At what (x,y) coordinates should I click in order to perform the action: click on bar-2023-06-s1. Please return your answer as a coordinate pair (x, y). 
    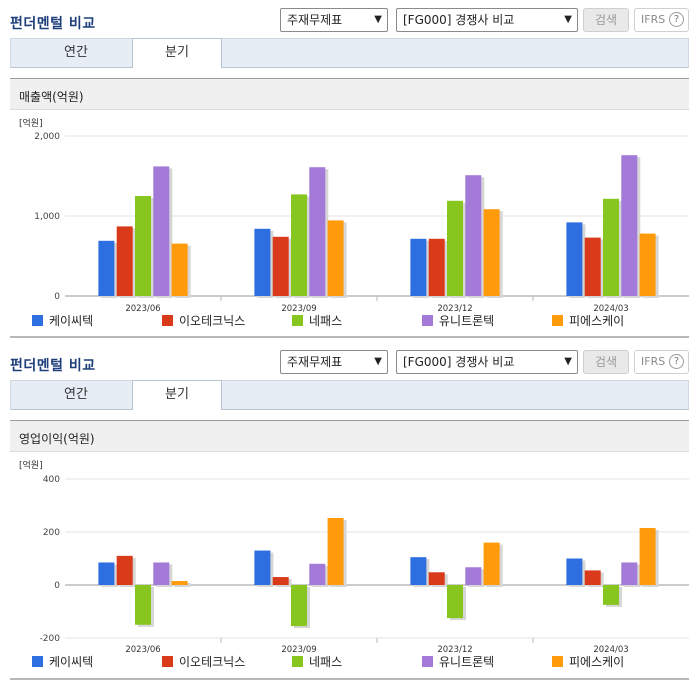
    Looking at the image, I should click on (124, 261).